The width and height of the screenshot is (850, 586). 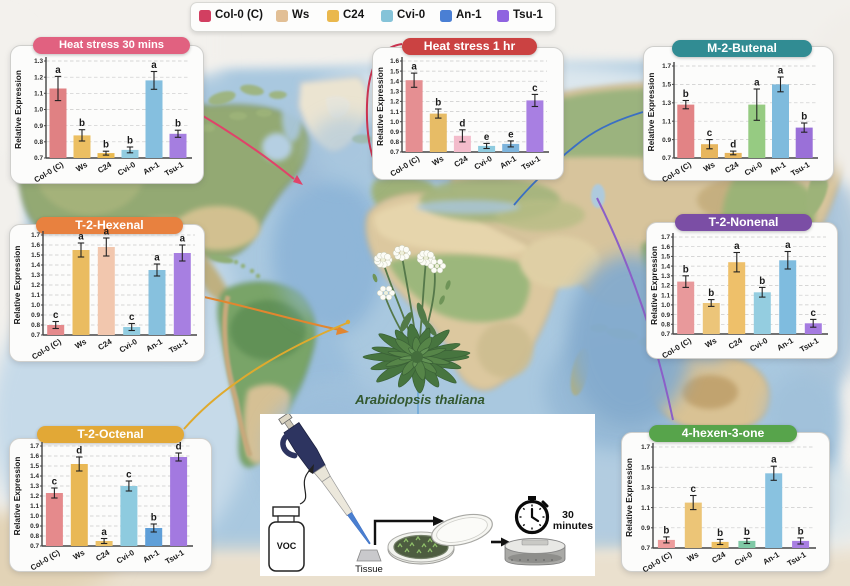 What do you see at coordinates (179, 447) in the screenshot?
I see `svg-text: d` at bounding box center [179, 447].